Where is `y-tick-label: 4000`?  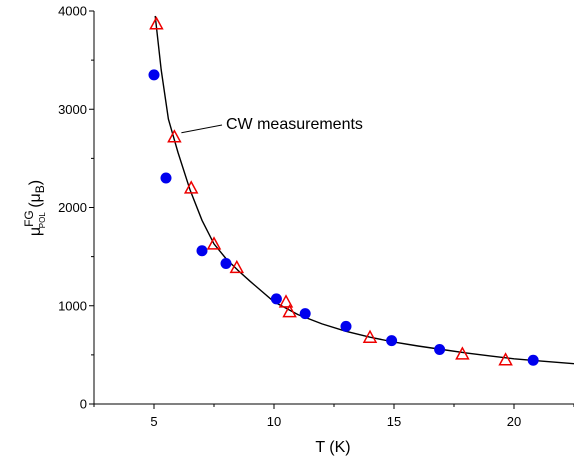
y-tick-label: 4000 is located at coordinates (72, 11).